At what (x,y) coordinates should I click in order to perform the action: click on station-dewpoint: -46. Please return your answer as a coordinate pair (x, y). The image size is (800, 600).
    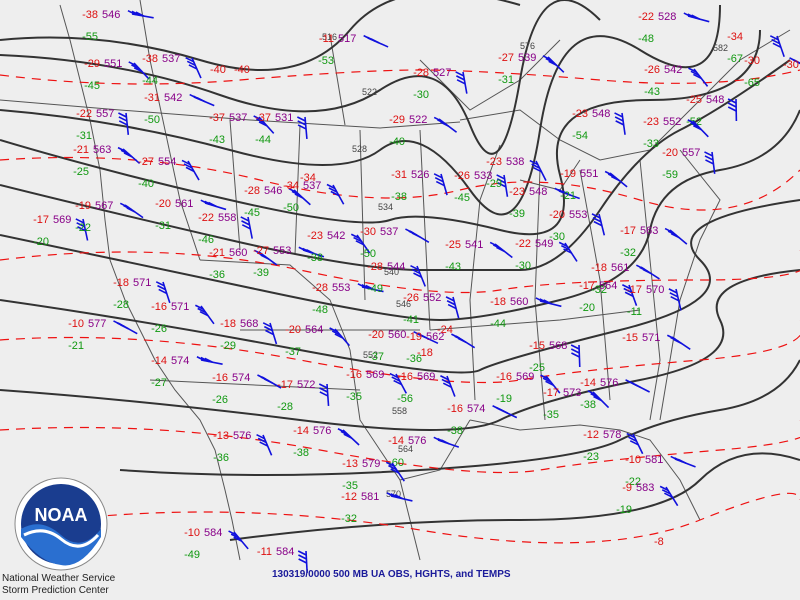
    Looking at the image, I should click on (206, 240).